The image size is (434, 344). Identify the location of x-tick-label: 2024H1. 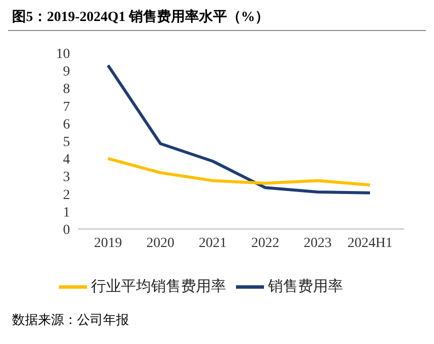
(370, 243).